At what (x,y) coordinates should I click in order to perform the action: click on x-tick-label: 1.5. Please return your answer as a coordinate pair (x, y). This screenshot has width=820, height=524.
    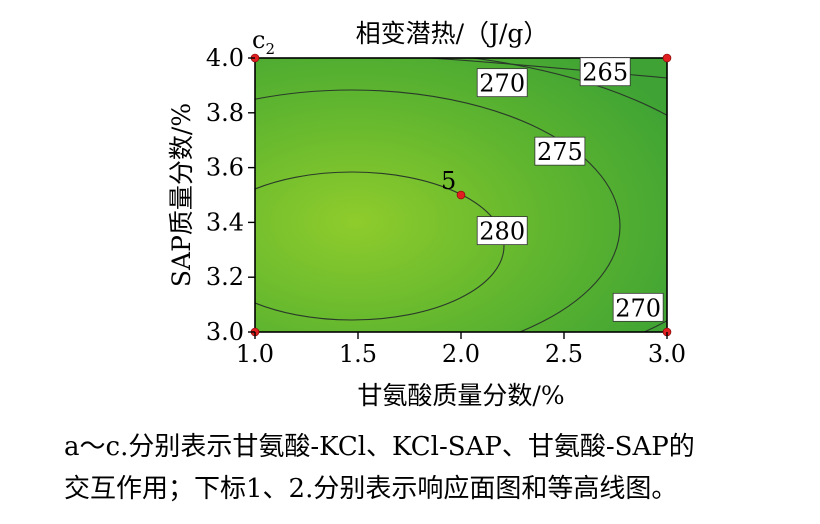
    Looking at the image, I should click on (358, 354).